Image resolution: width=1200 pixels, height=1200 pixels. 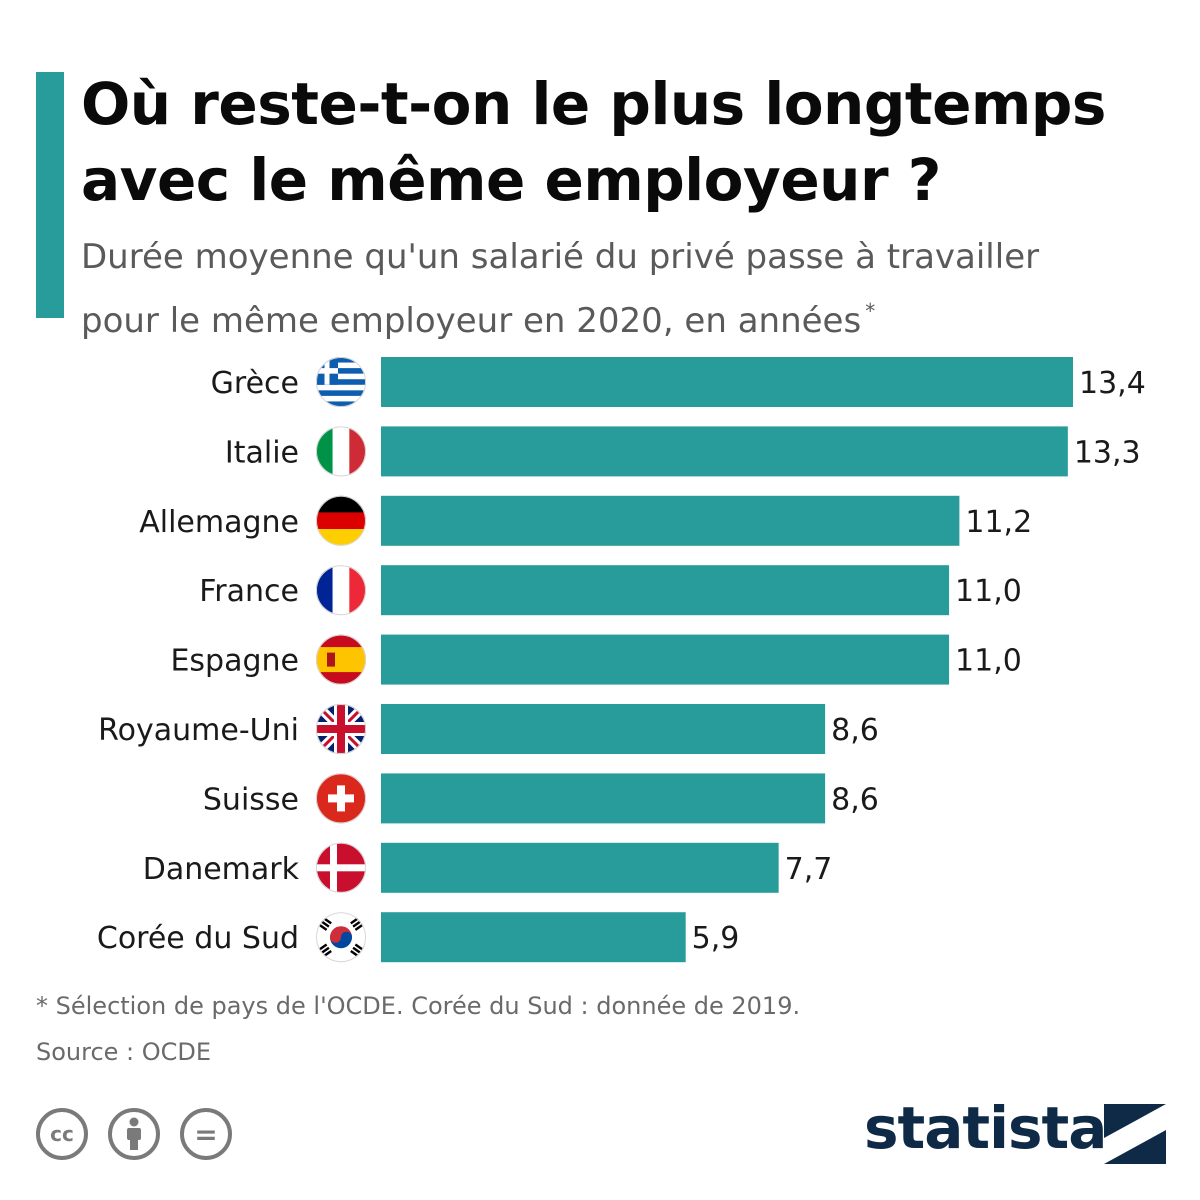 I want to click on no-derivatives-text: =, so click(x=206, y=1134).